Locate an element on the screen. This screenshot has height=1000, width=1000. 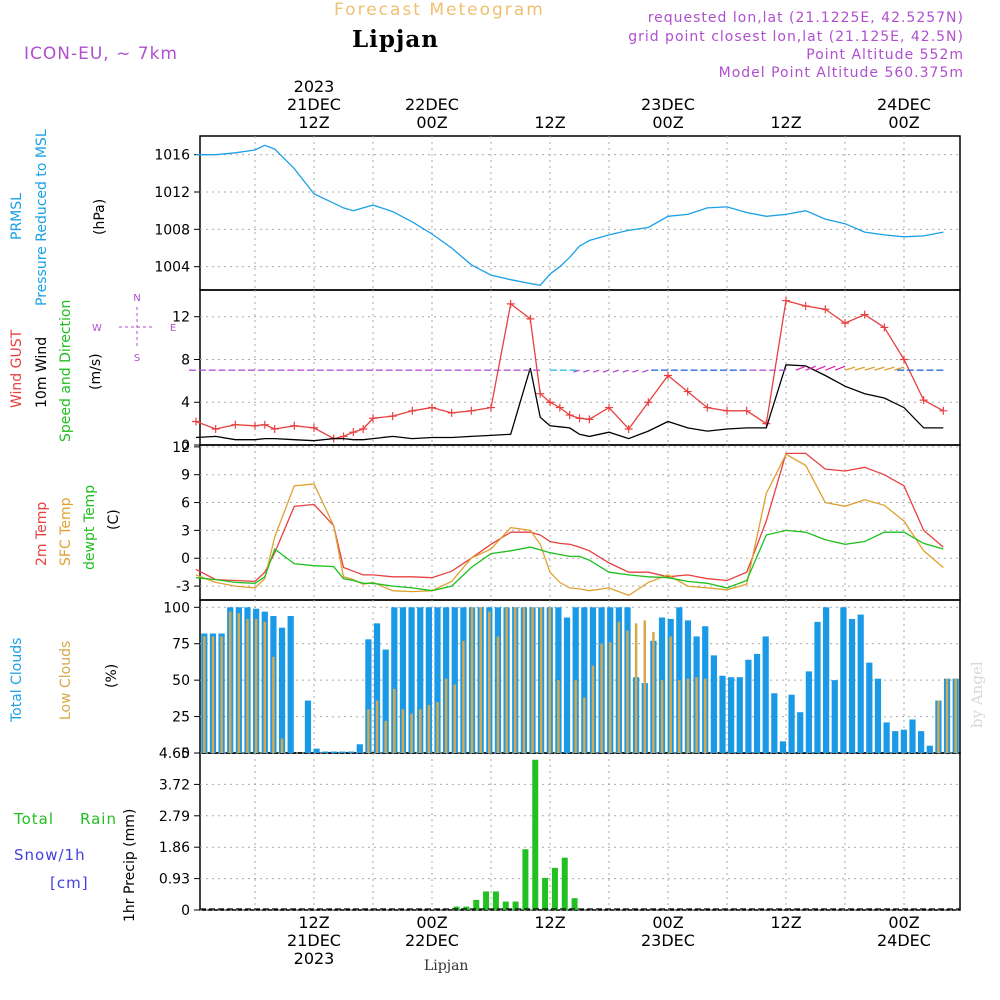
snow-unit-label: [cm] is located at coordinates (69, 883).